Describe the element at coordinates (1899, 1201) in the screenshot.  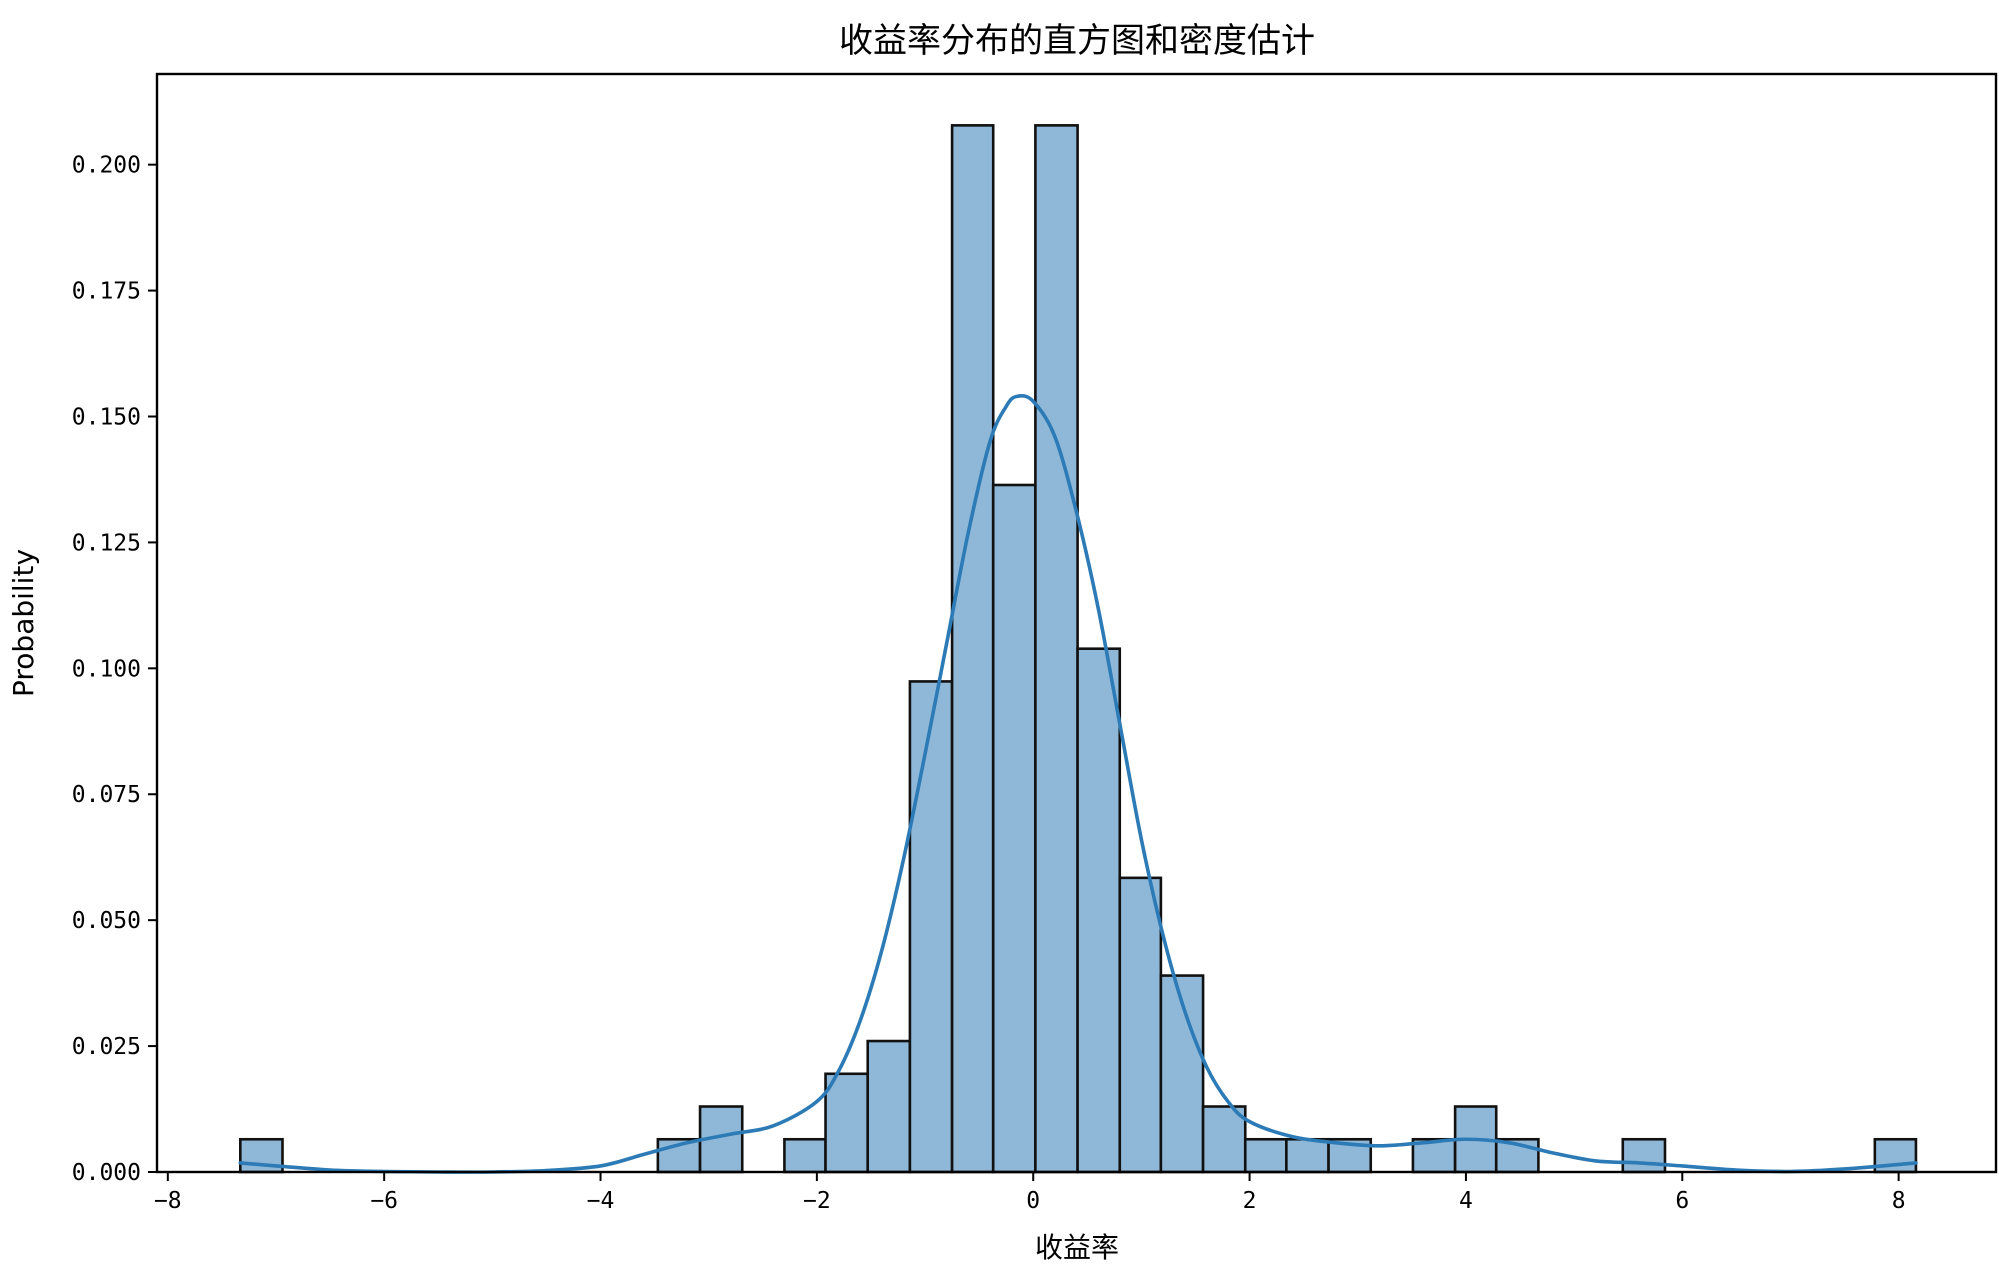
I see `x-tick-label: 8` at that location.